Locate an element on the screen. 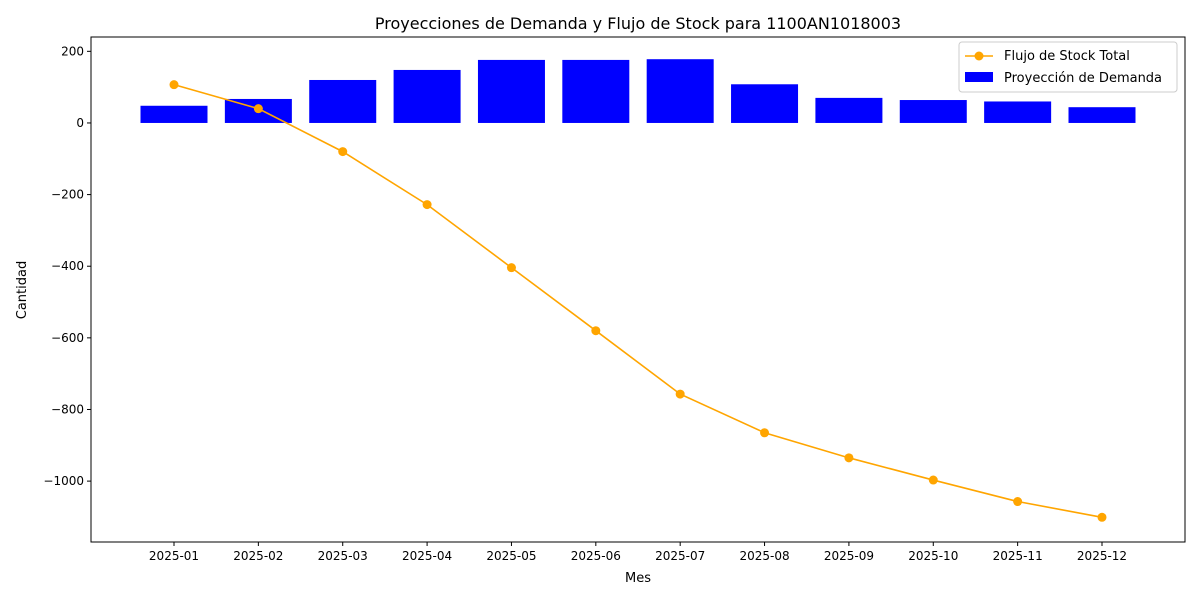 The width and height of the screenshot is (1200, 600). y-axis-label: Cantidad is located at coordinates (22, 290).